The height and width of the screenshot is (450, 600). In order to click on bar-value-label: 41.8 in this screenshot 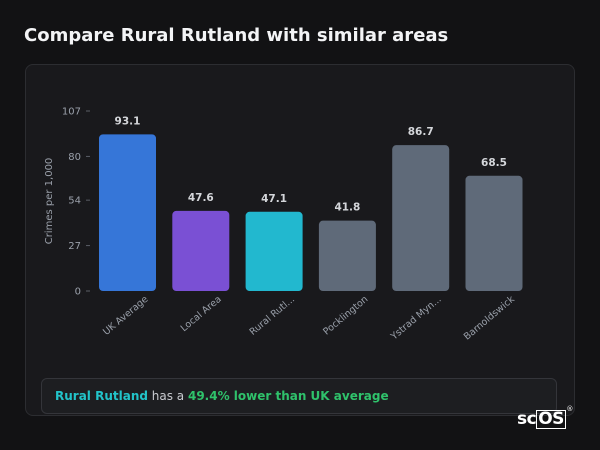, I will do `click(347, 208)`.